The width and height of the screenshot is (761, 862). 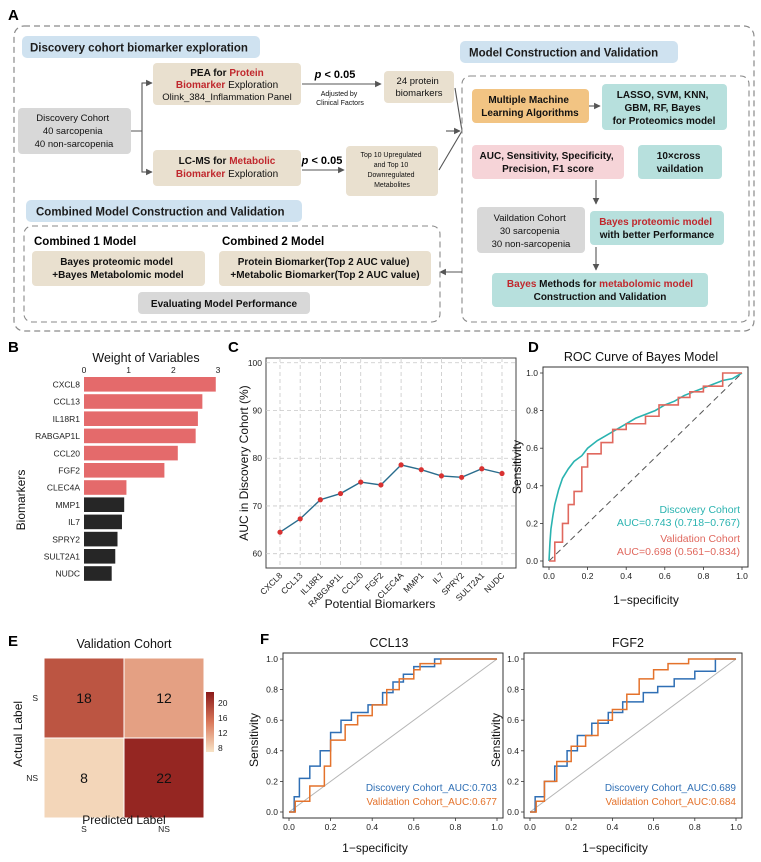 What do you see at coordinates (421, 470) in the screenshot?
I see `c-point-mmp1` at bounding box center [421, 470].